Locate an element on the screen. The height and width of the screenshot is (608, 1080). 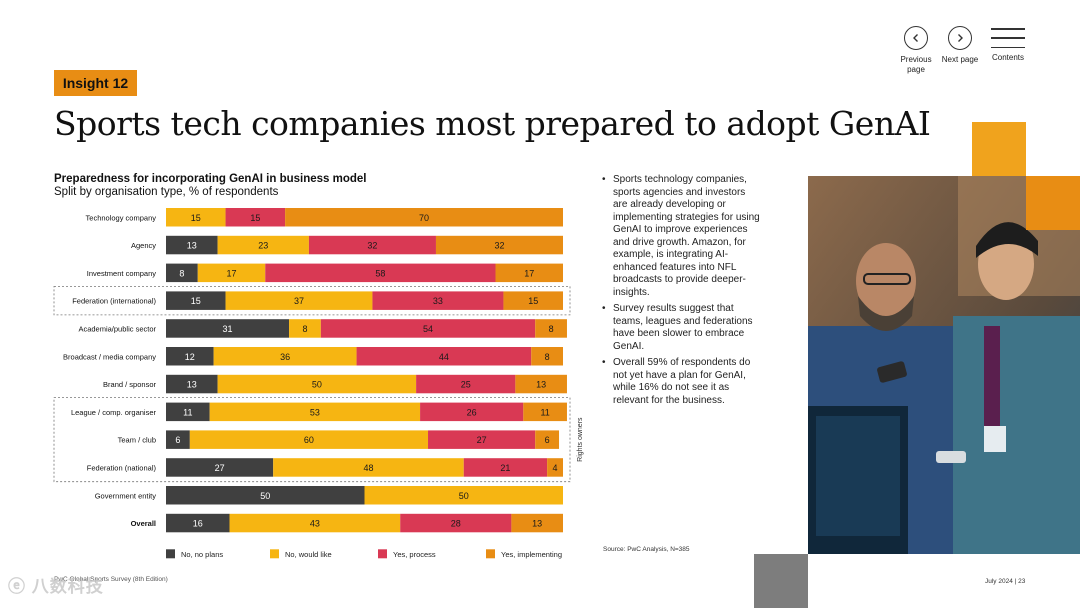
previous-page-label: Previous page is located at coordinates (916, 64).